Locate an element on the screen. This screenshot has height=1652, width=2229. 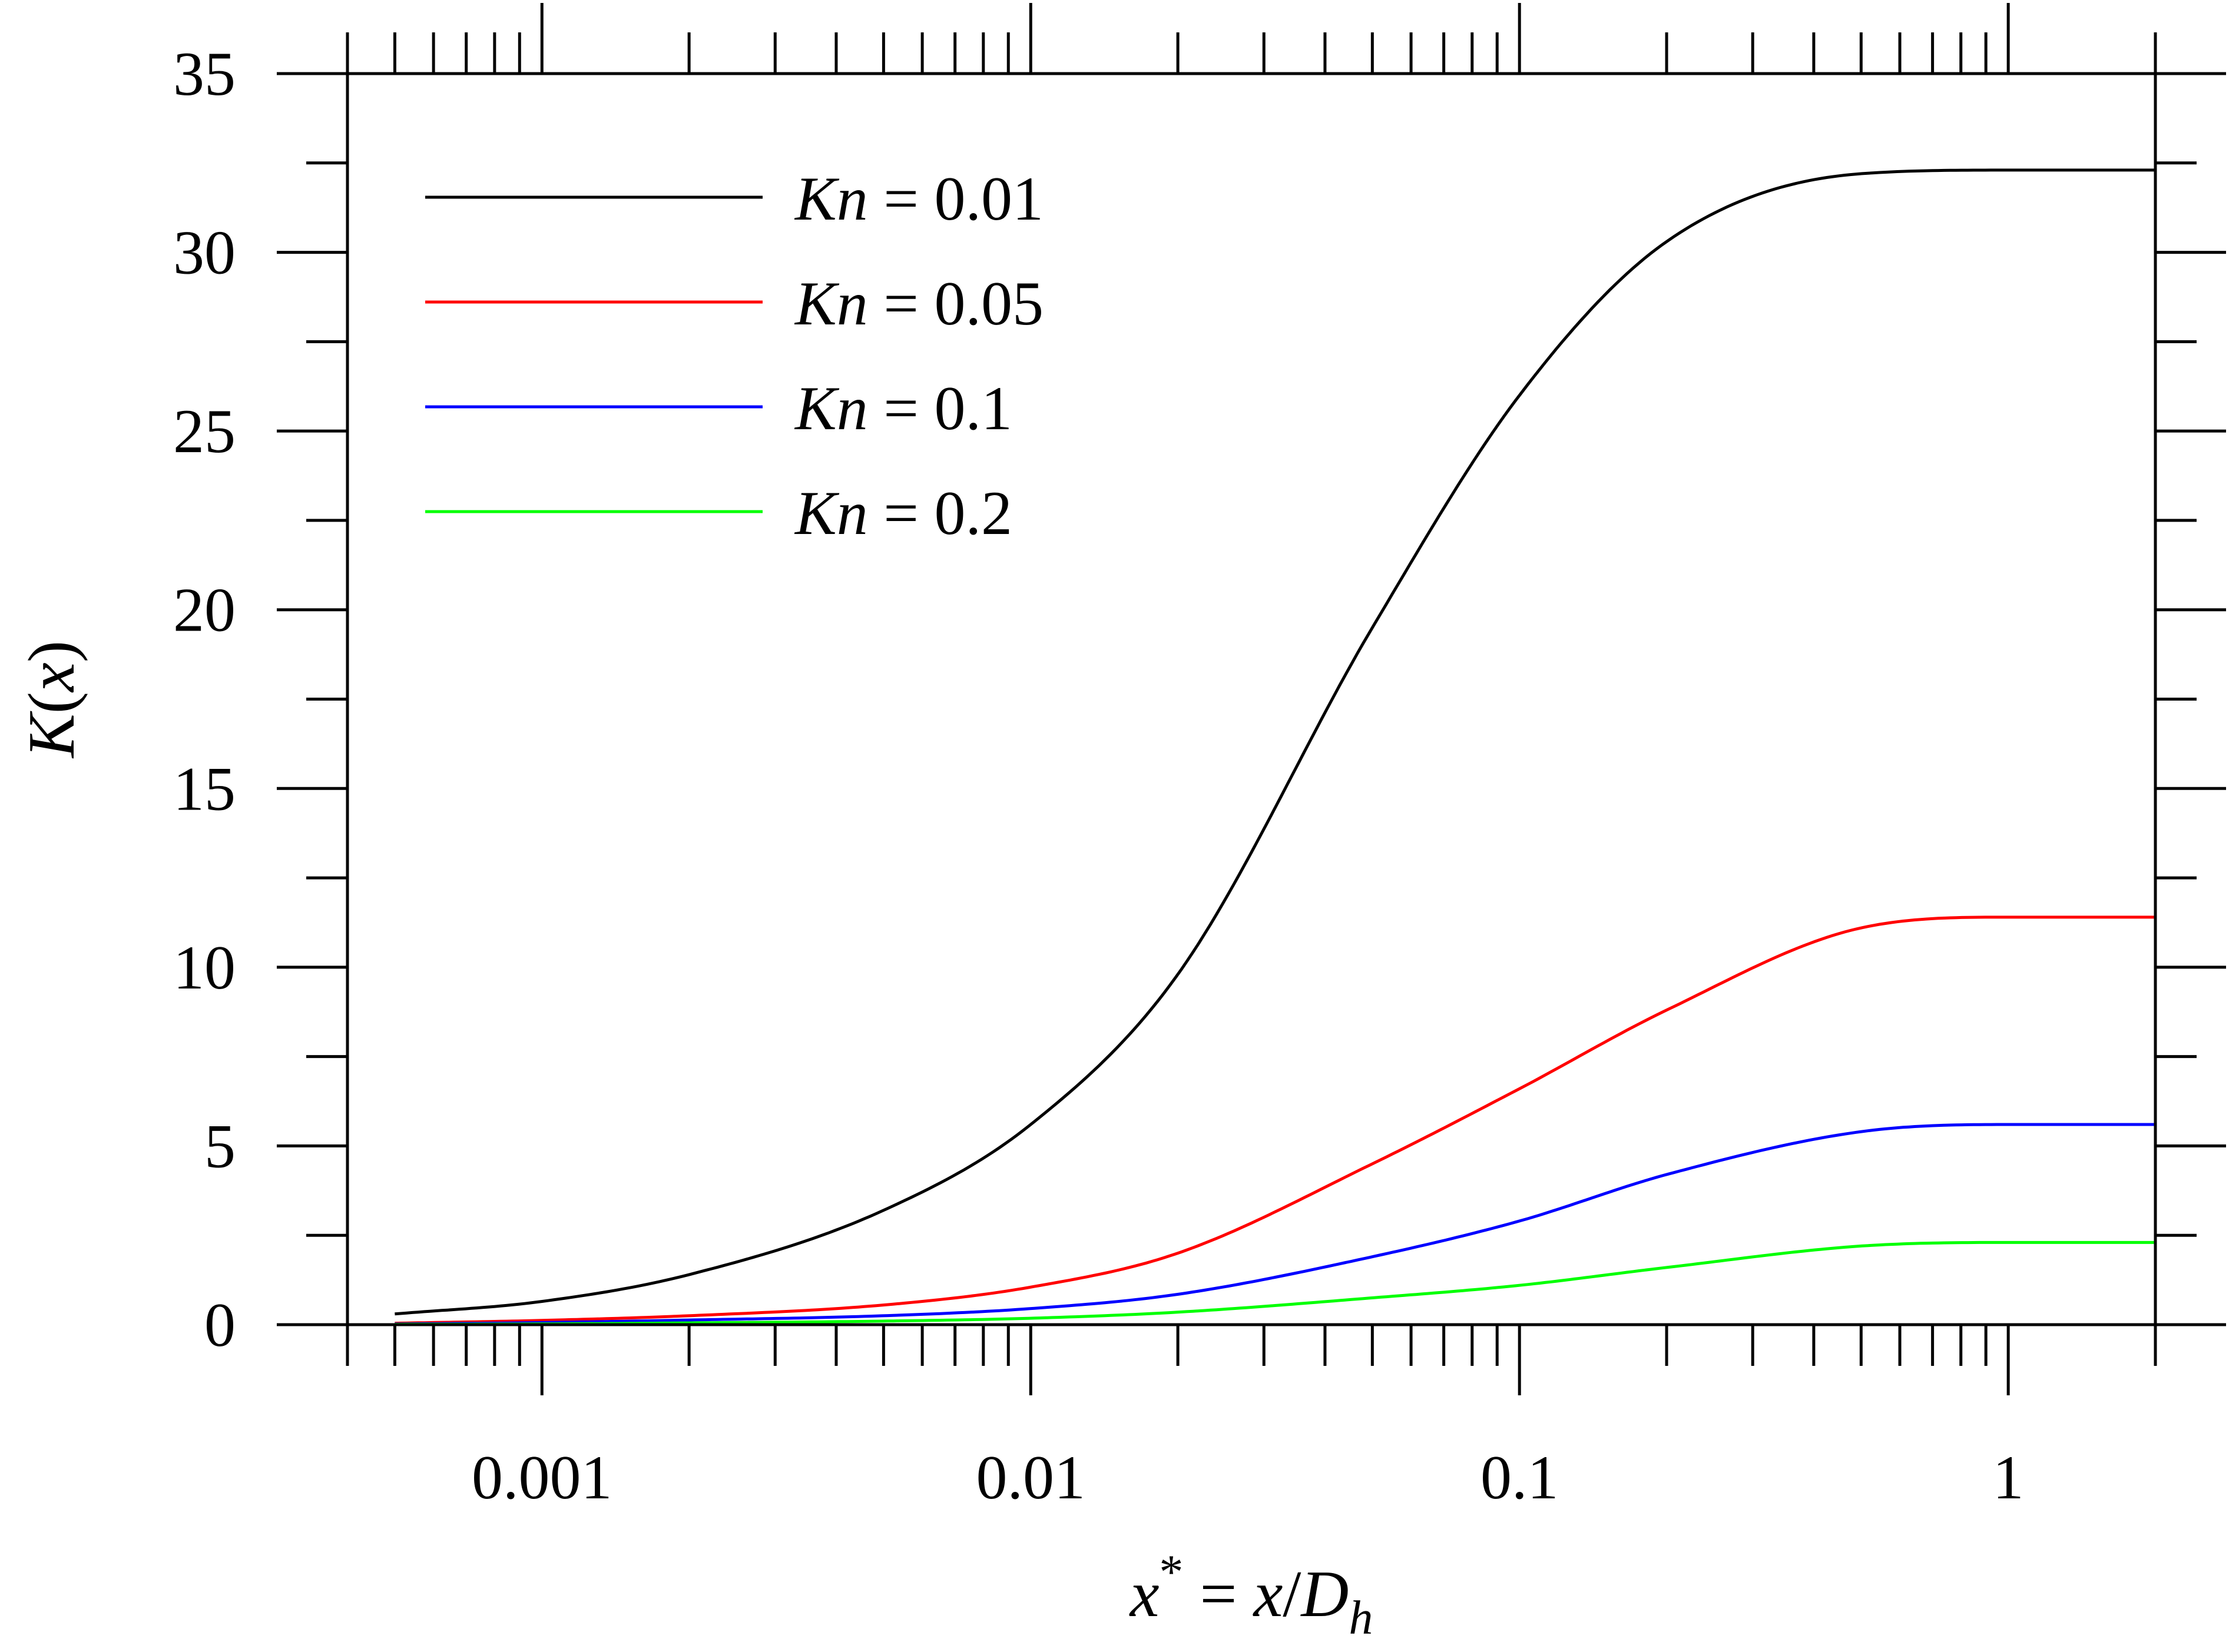
y-tick-label: 20 is located at coordinates (204, 610).